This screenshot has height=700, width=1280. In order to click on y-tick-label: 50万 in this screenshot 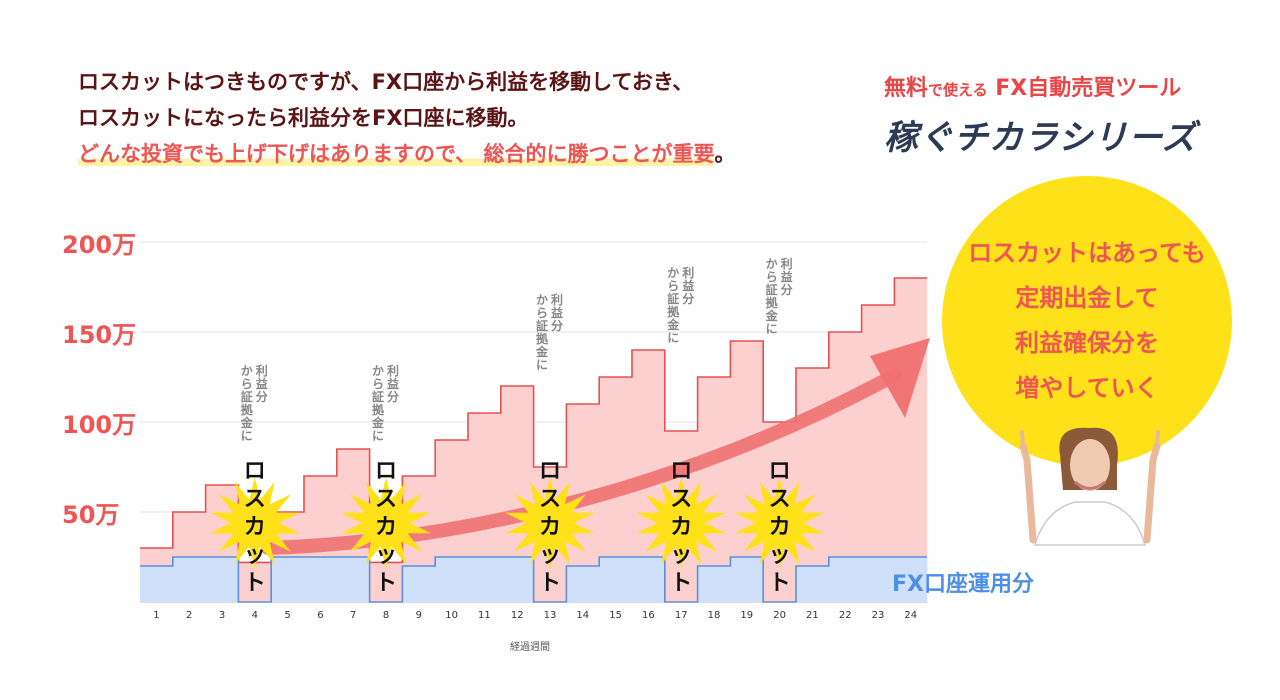, I will do `click(90, 515)`.